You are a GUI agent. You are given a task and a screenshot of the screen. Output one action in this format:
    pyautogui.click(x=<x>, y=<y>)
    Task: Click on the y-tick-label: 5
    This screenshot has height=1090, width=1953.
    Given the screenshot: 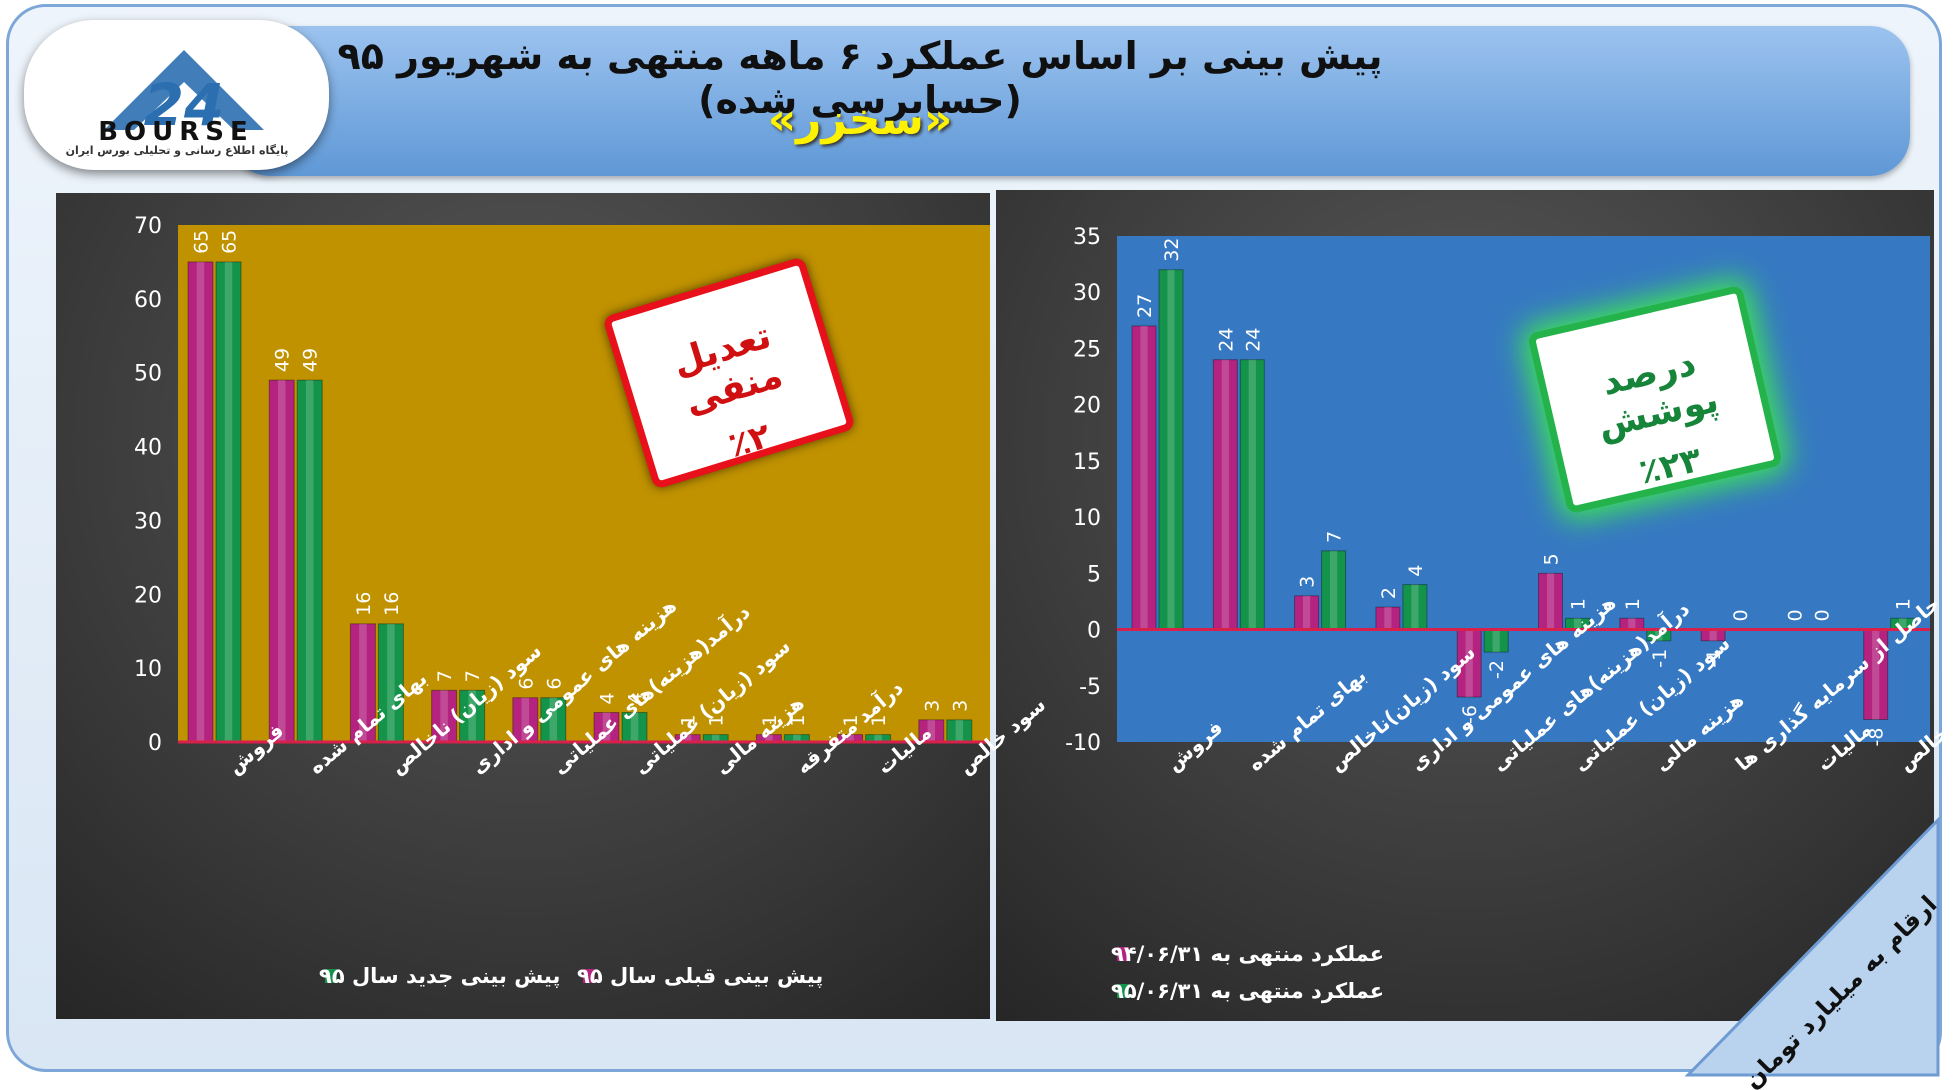 What is the action you would take?
    pyautogui.click(x=1094, y=574)
    